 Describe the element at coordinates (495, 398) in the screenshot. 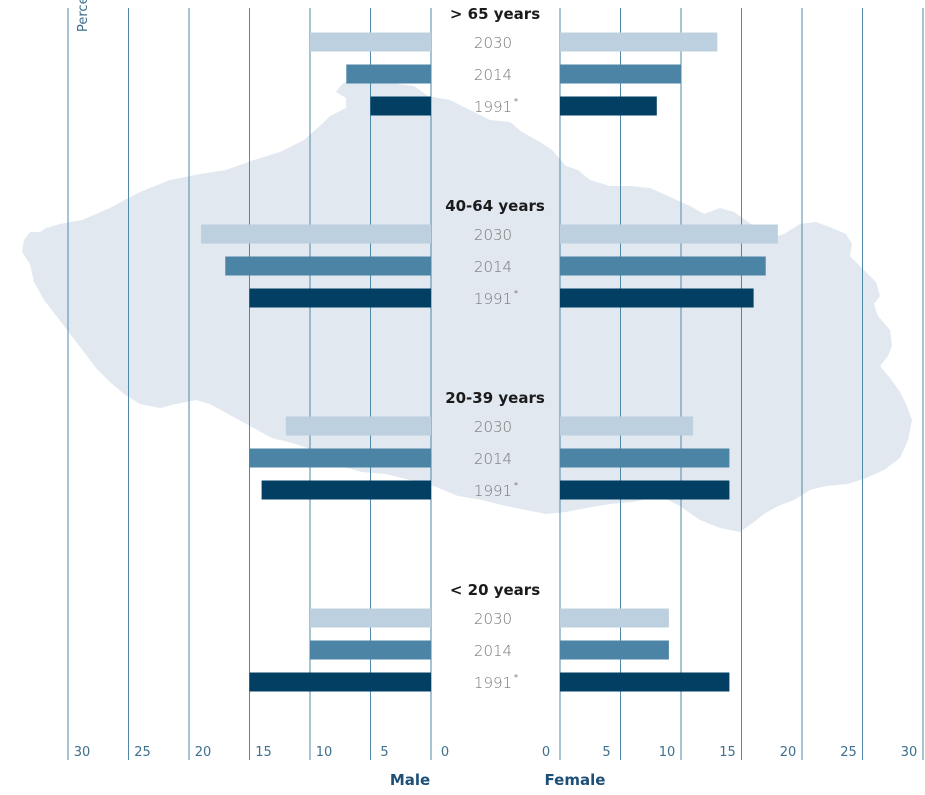

I see `age-group-title: 20-39 years` at that location.